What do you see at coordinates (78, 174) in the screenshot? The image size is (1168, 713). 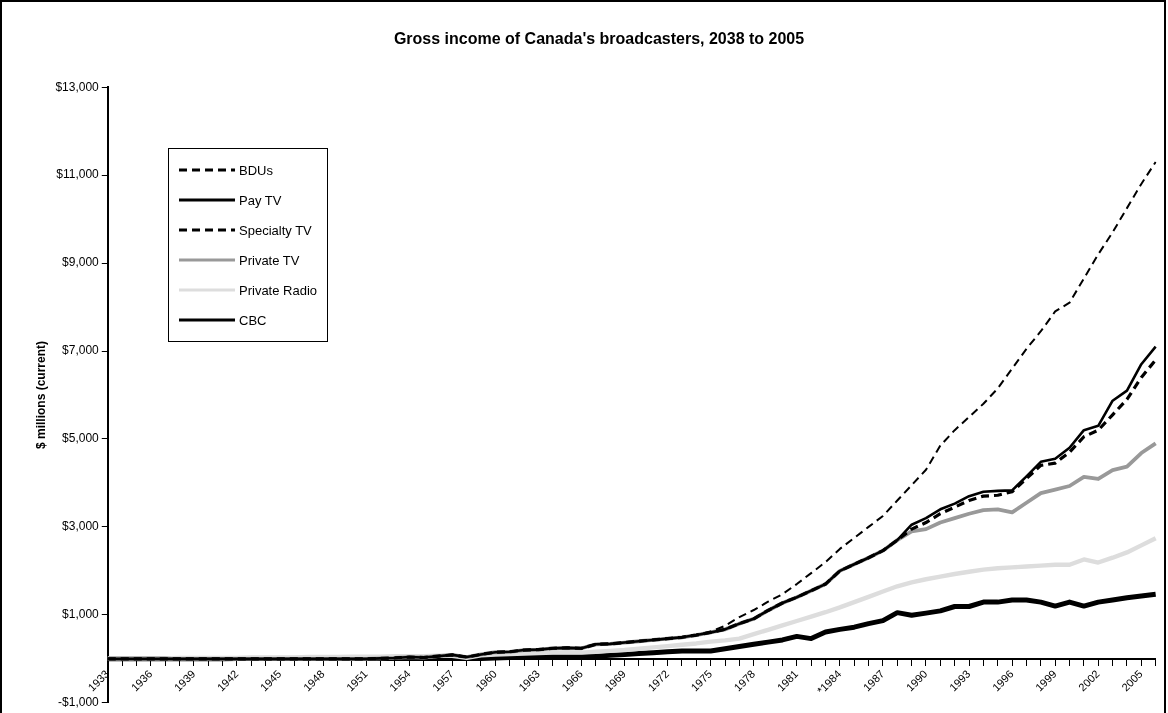 I see `y-tick-label: $11,000` at bounding box center [78, 174].